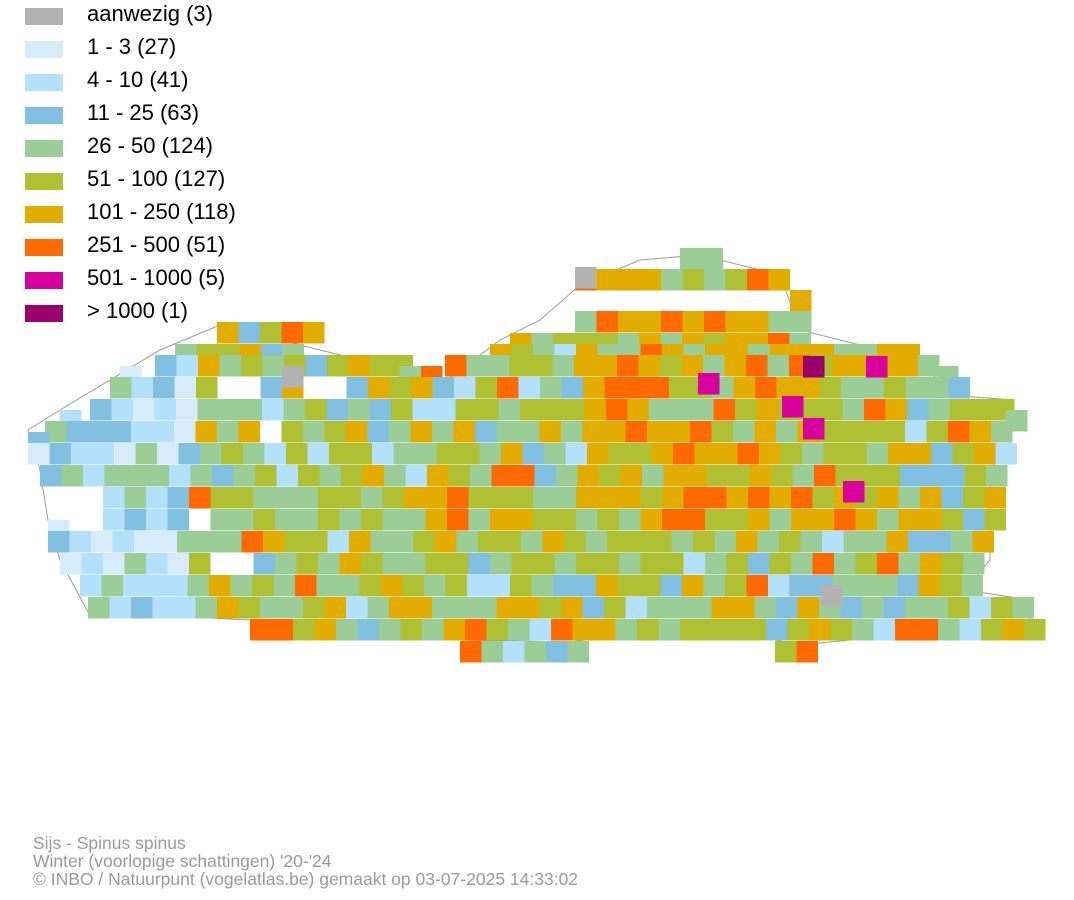  Describe the element at coordinates (185, 18) in the screenshot. I see `legend-item: aanwezig (3)` at that location.